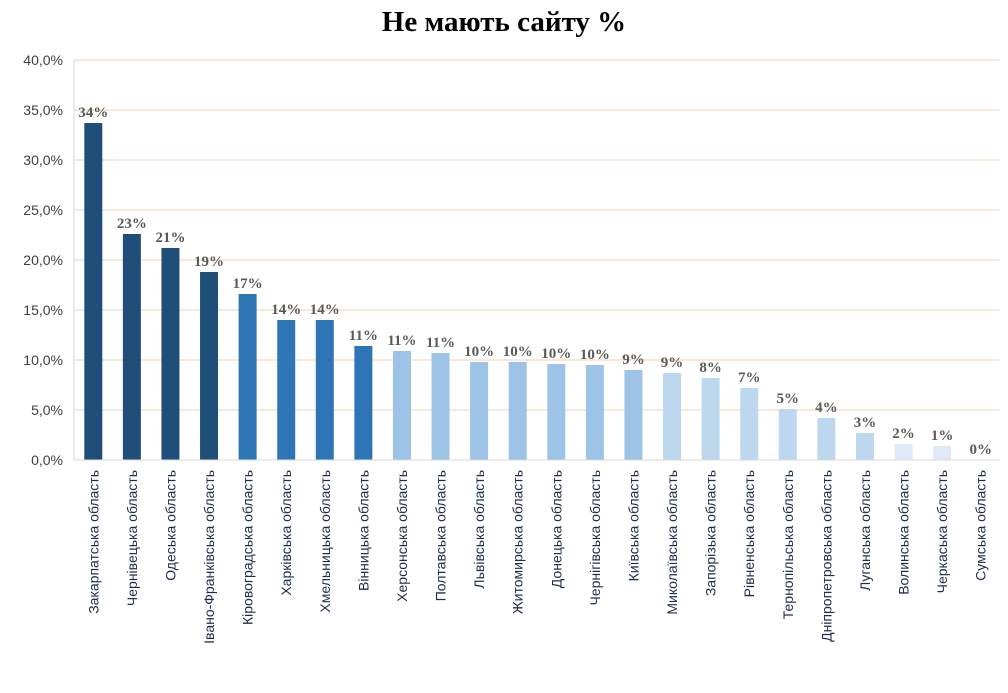 The width and height of the screenshot is (1008, 693). I want to click on y-tick-label: 40,0%, so click(43, 60).